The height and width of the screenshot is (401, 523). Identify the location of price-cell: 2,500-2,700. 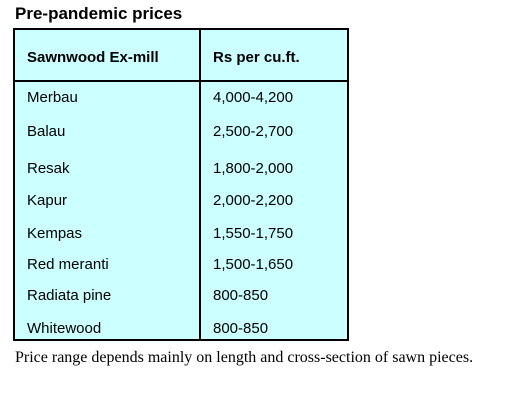
(253, 131).